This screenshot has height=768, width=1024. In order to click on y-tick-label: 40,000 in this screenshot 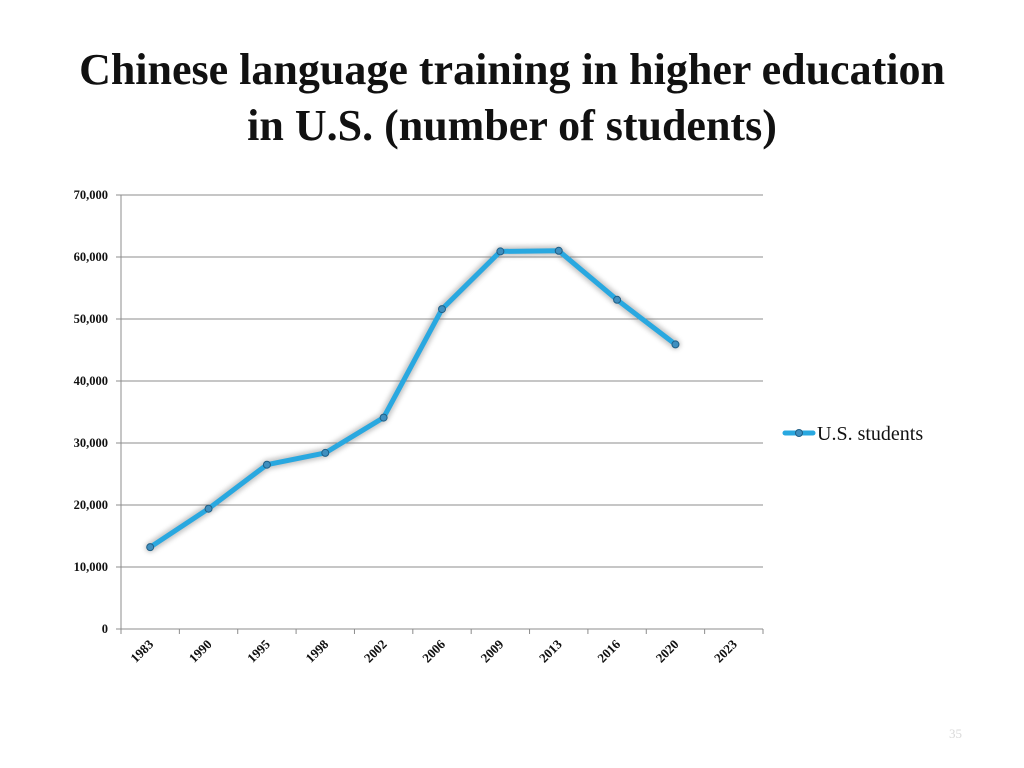, I will do `click(91, 381)`.